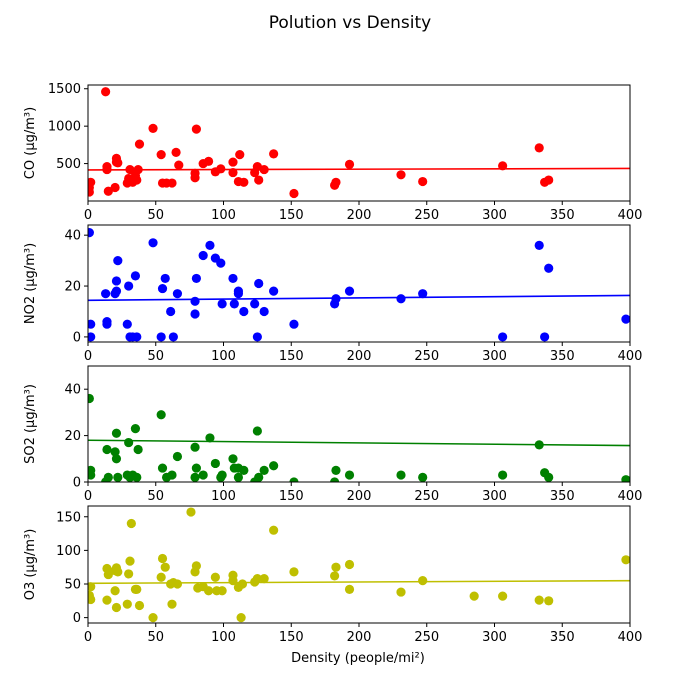 This screenshot has width=700, height=700. I want to click on o3-x-tick-label: 50, so click(155, 637).